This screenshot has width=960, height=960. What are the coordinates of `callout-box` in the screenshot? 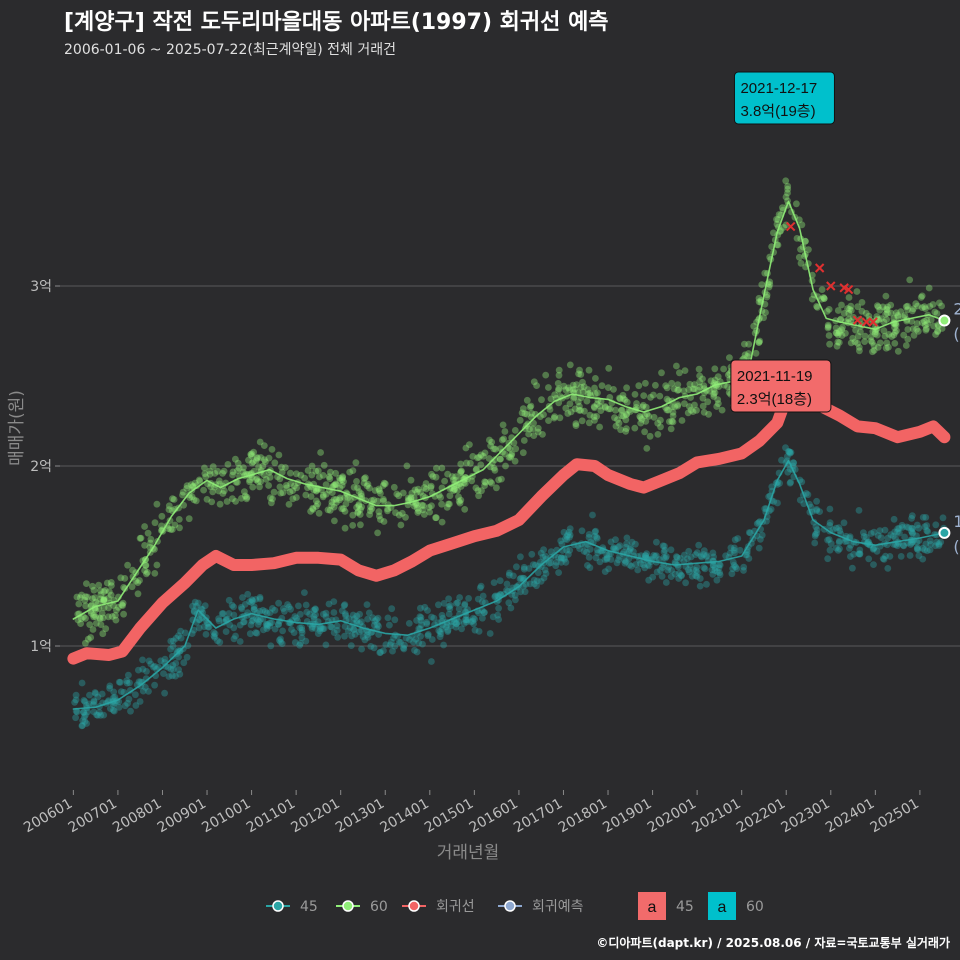 It's located at (784, 98).